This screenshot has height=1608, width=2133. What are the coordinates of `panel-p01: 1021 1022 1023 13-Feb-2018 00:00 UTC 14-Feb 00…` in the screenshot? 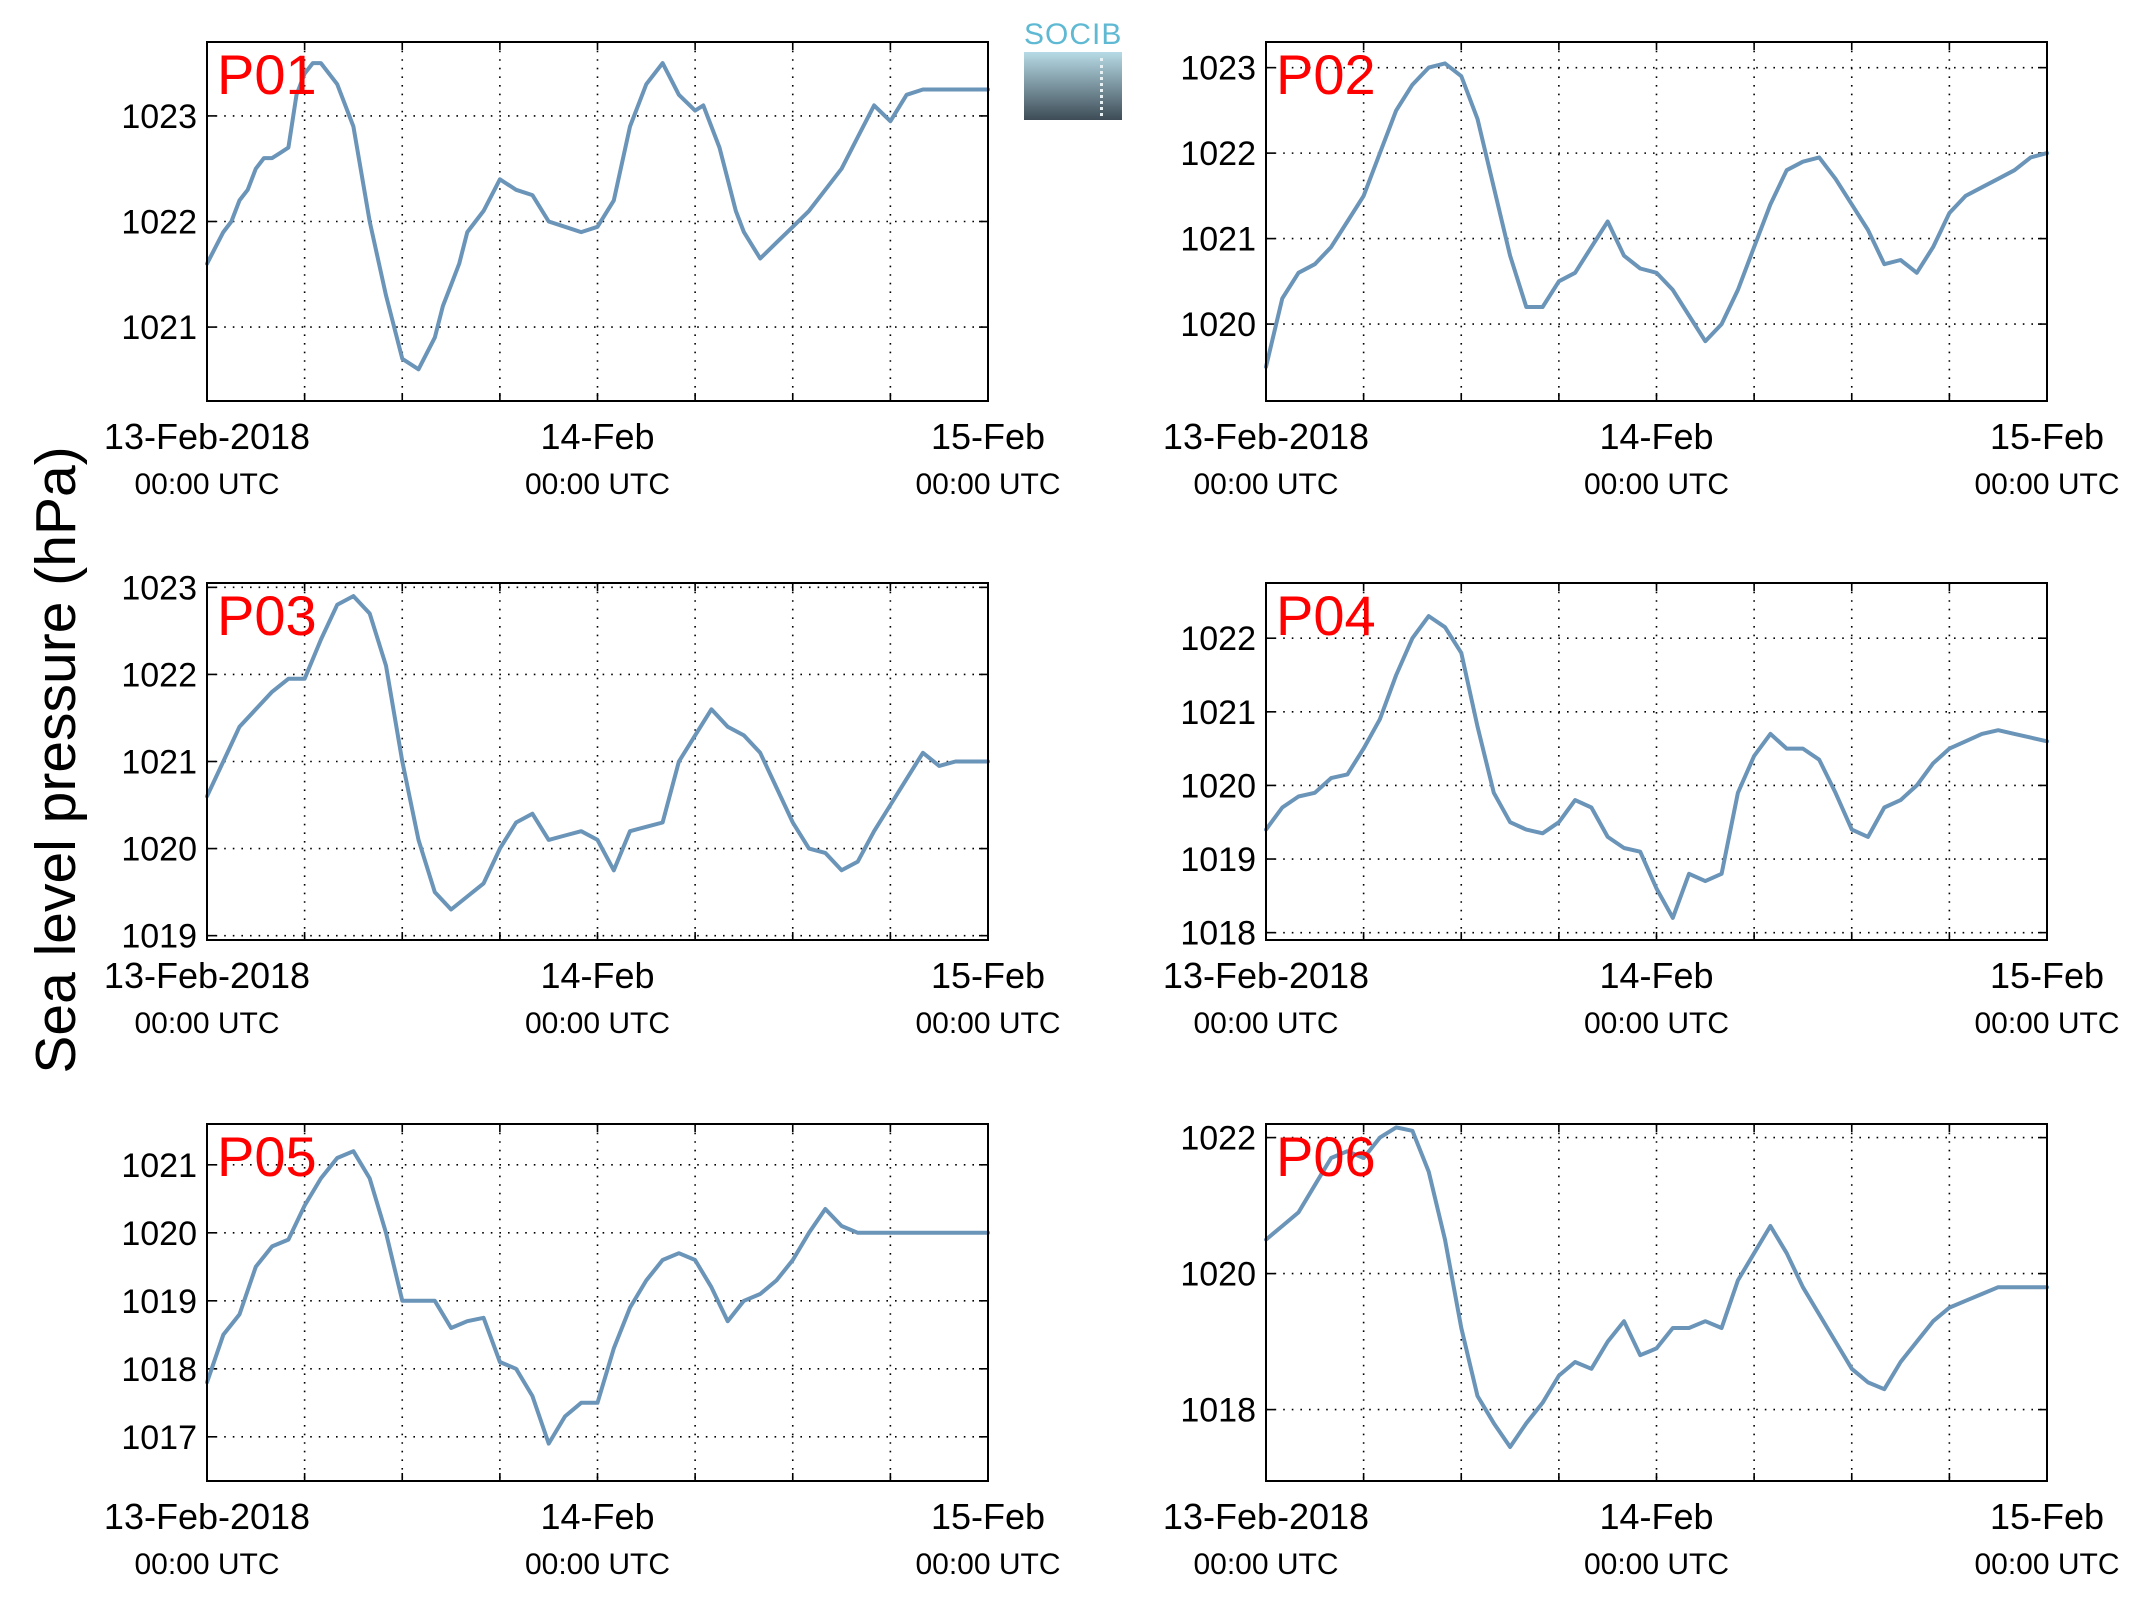 It's located at (582, 271).